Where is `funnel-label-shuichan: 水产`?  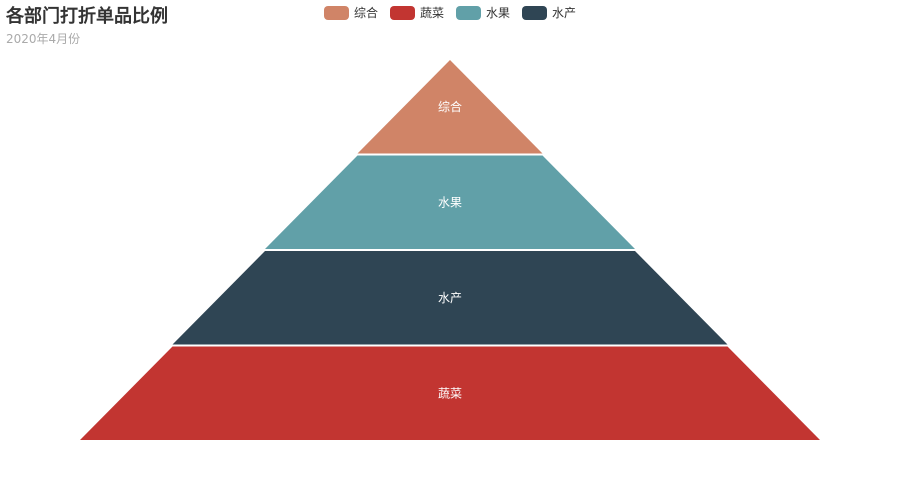
funnel-label-shuichan: 水产 is located at coordinates (450, 298).